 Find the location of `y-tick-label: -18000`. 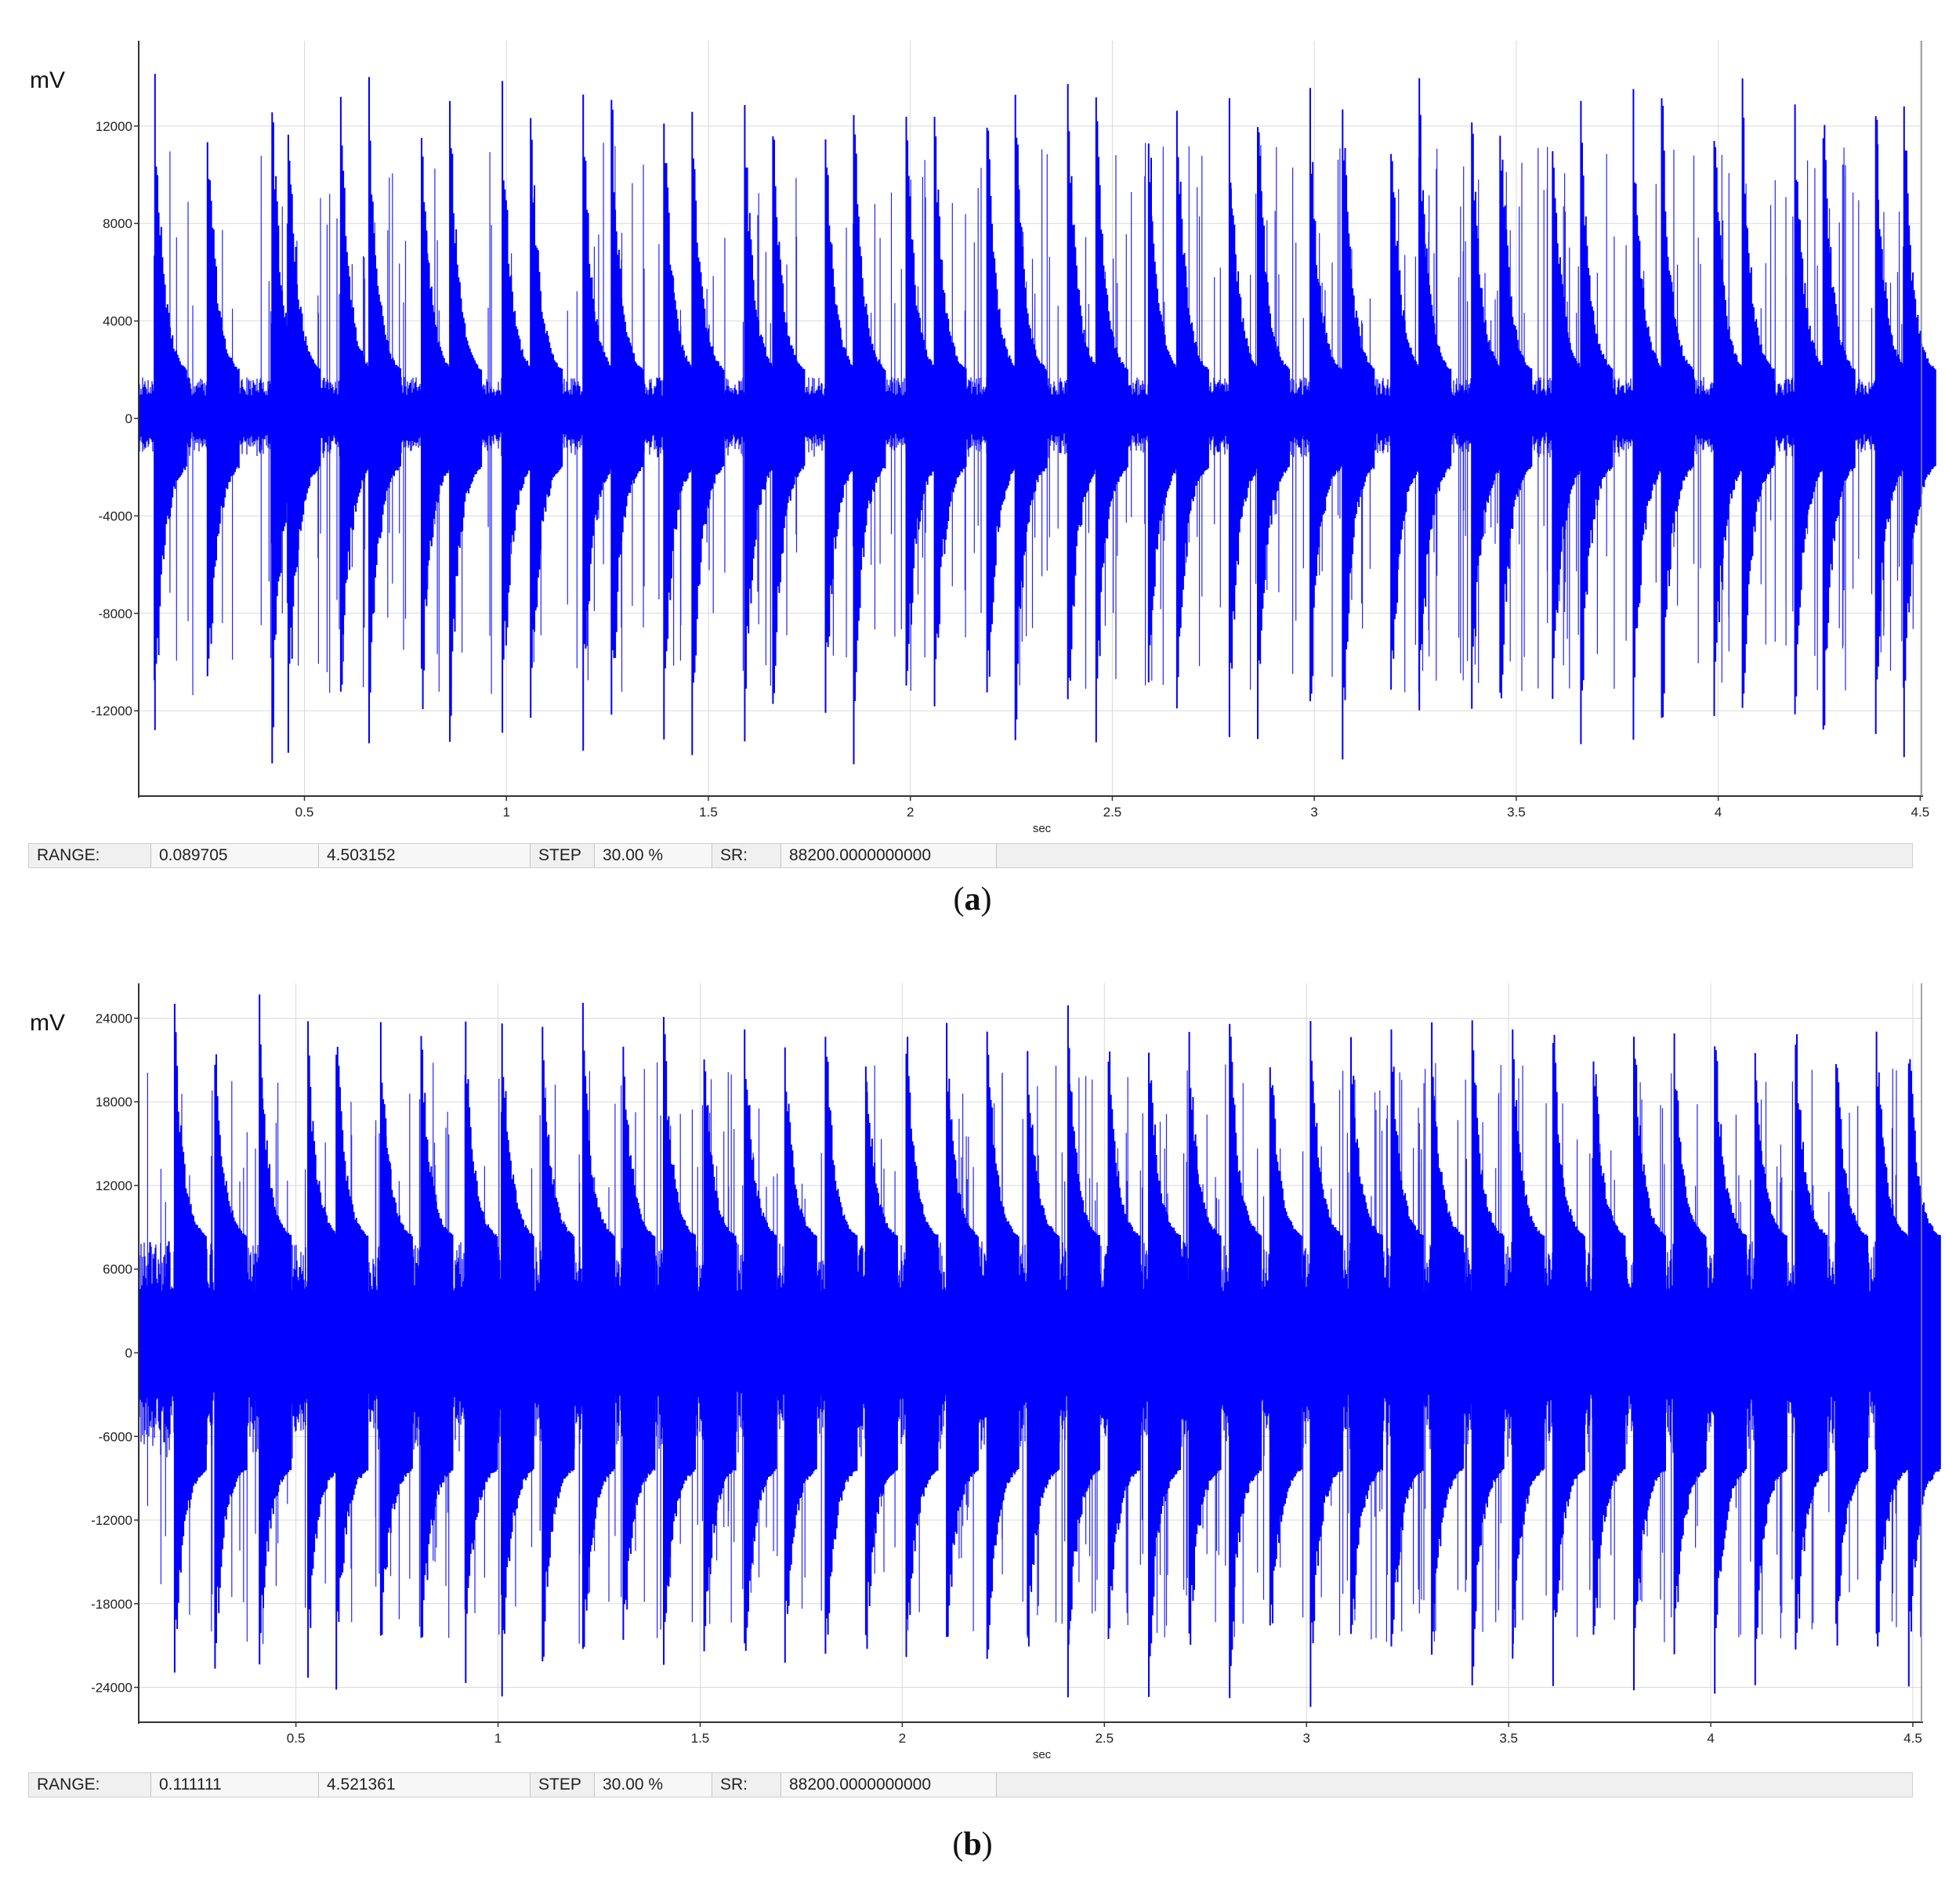

y-tick-label: -18000 is located at coordinates (111, 1604).